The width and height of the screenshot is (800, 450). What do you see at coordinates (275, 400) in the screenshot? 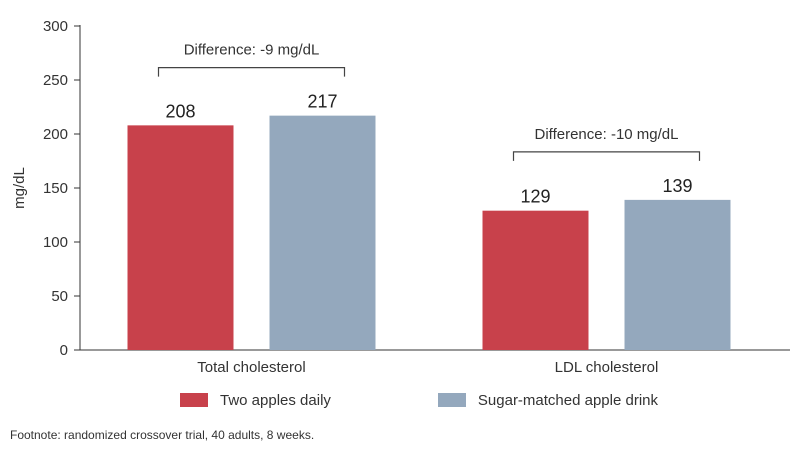
I see `legend-label-two-apples: Two apples daily` at bounding box center [275, 400].